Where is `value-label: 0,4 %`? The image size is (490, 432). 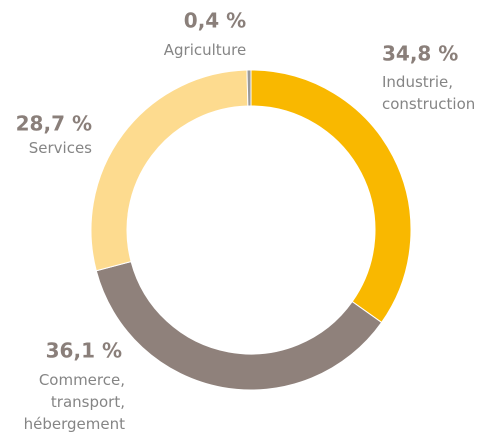
value-label: 0,4 % is located at coordinates (215, 21).